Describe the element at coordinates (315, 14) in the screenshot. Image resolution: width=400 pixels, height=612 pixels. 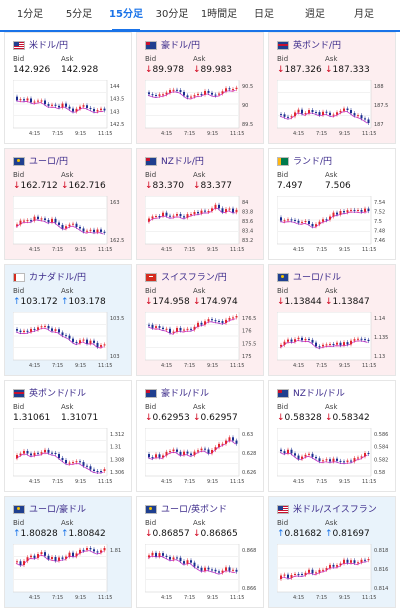
I see `tab-6: 週足` at that location.